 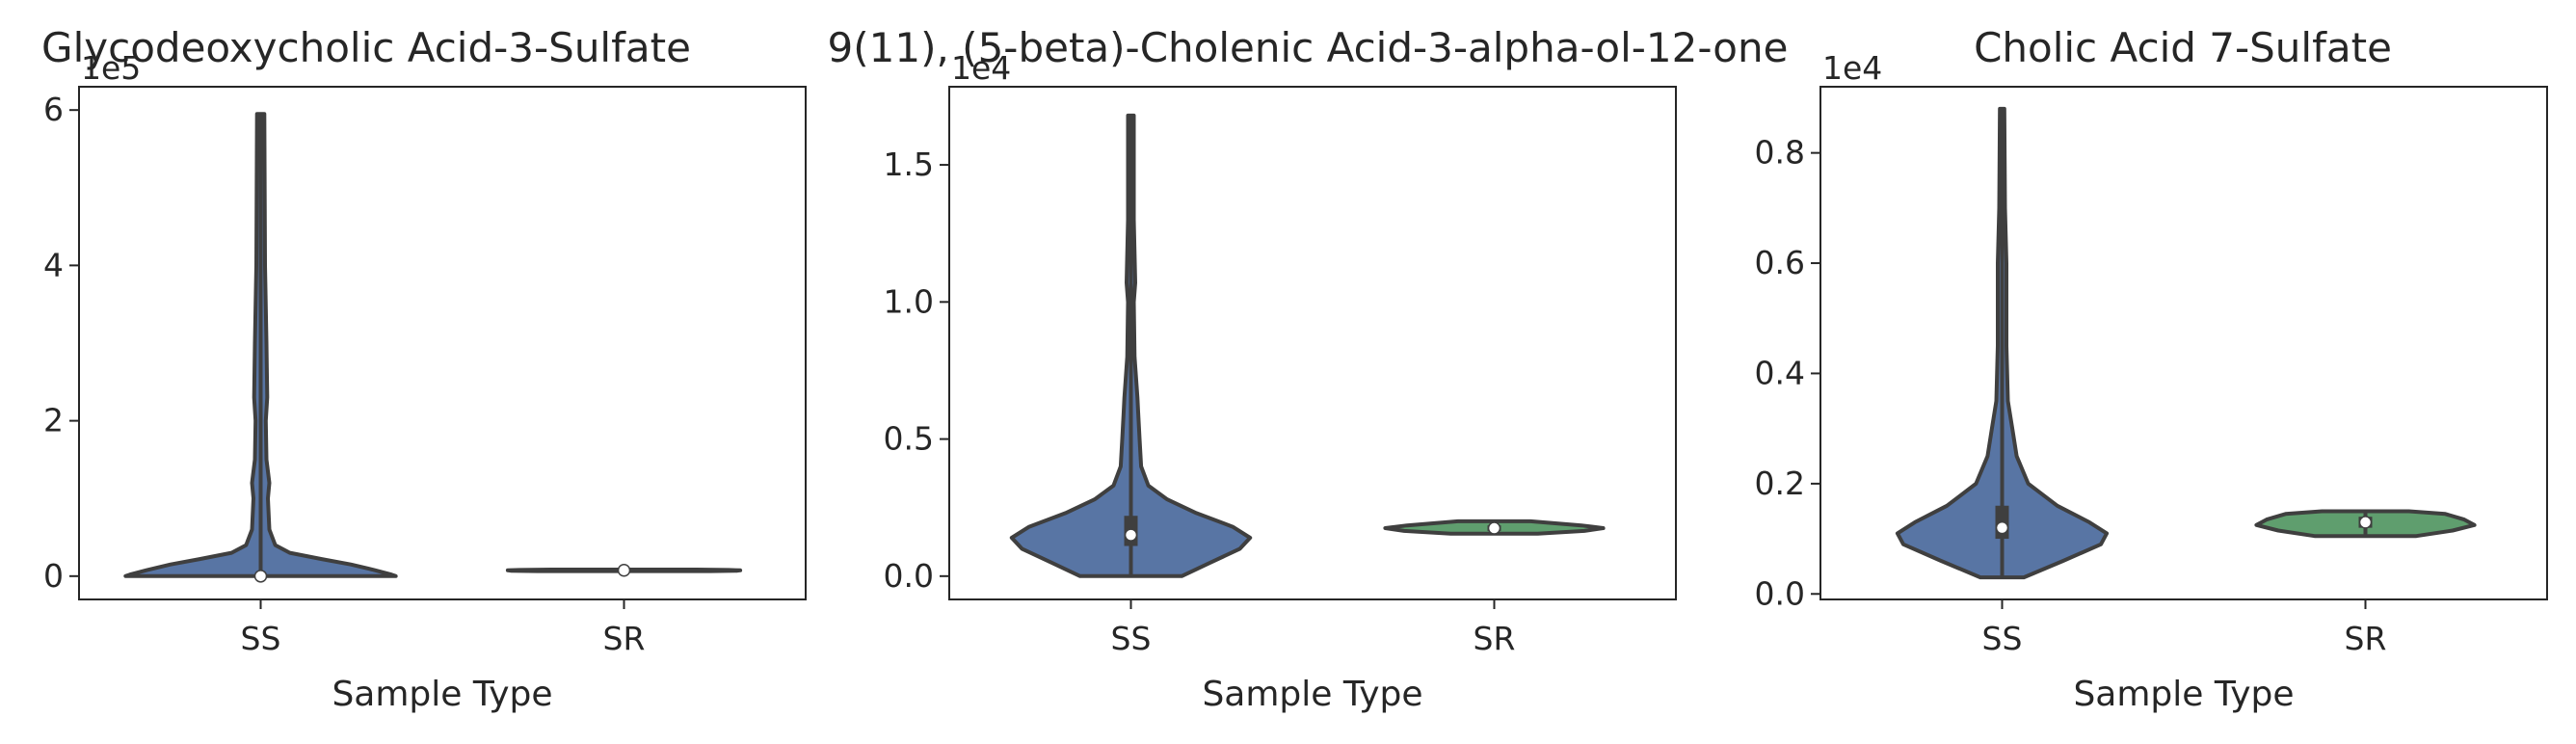 I want to click on y-tick-label: 1.0, so click(x=909, y=301).